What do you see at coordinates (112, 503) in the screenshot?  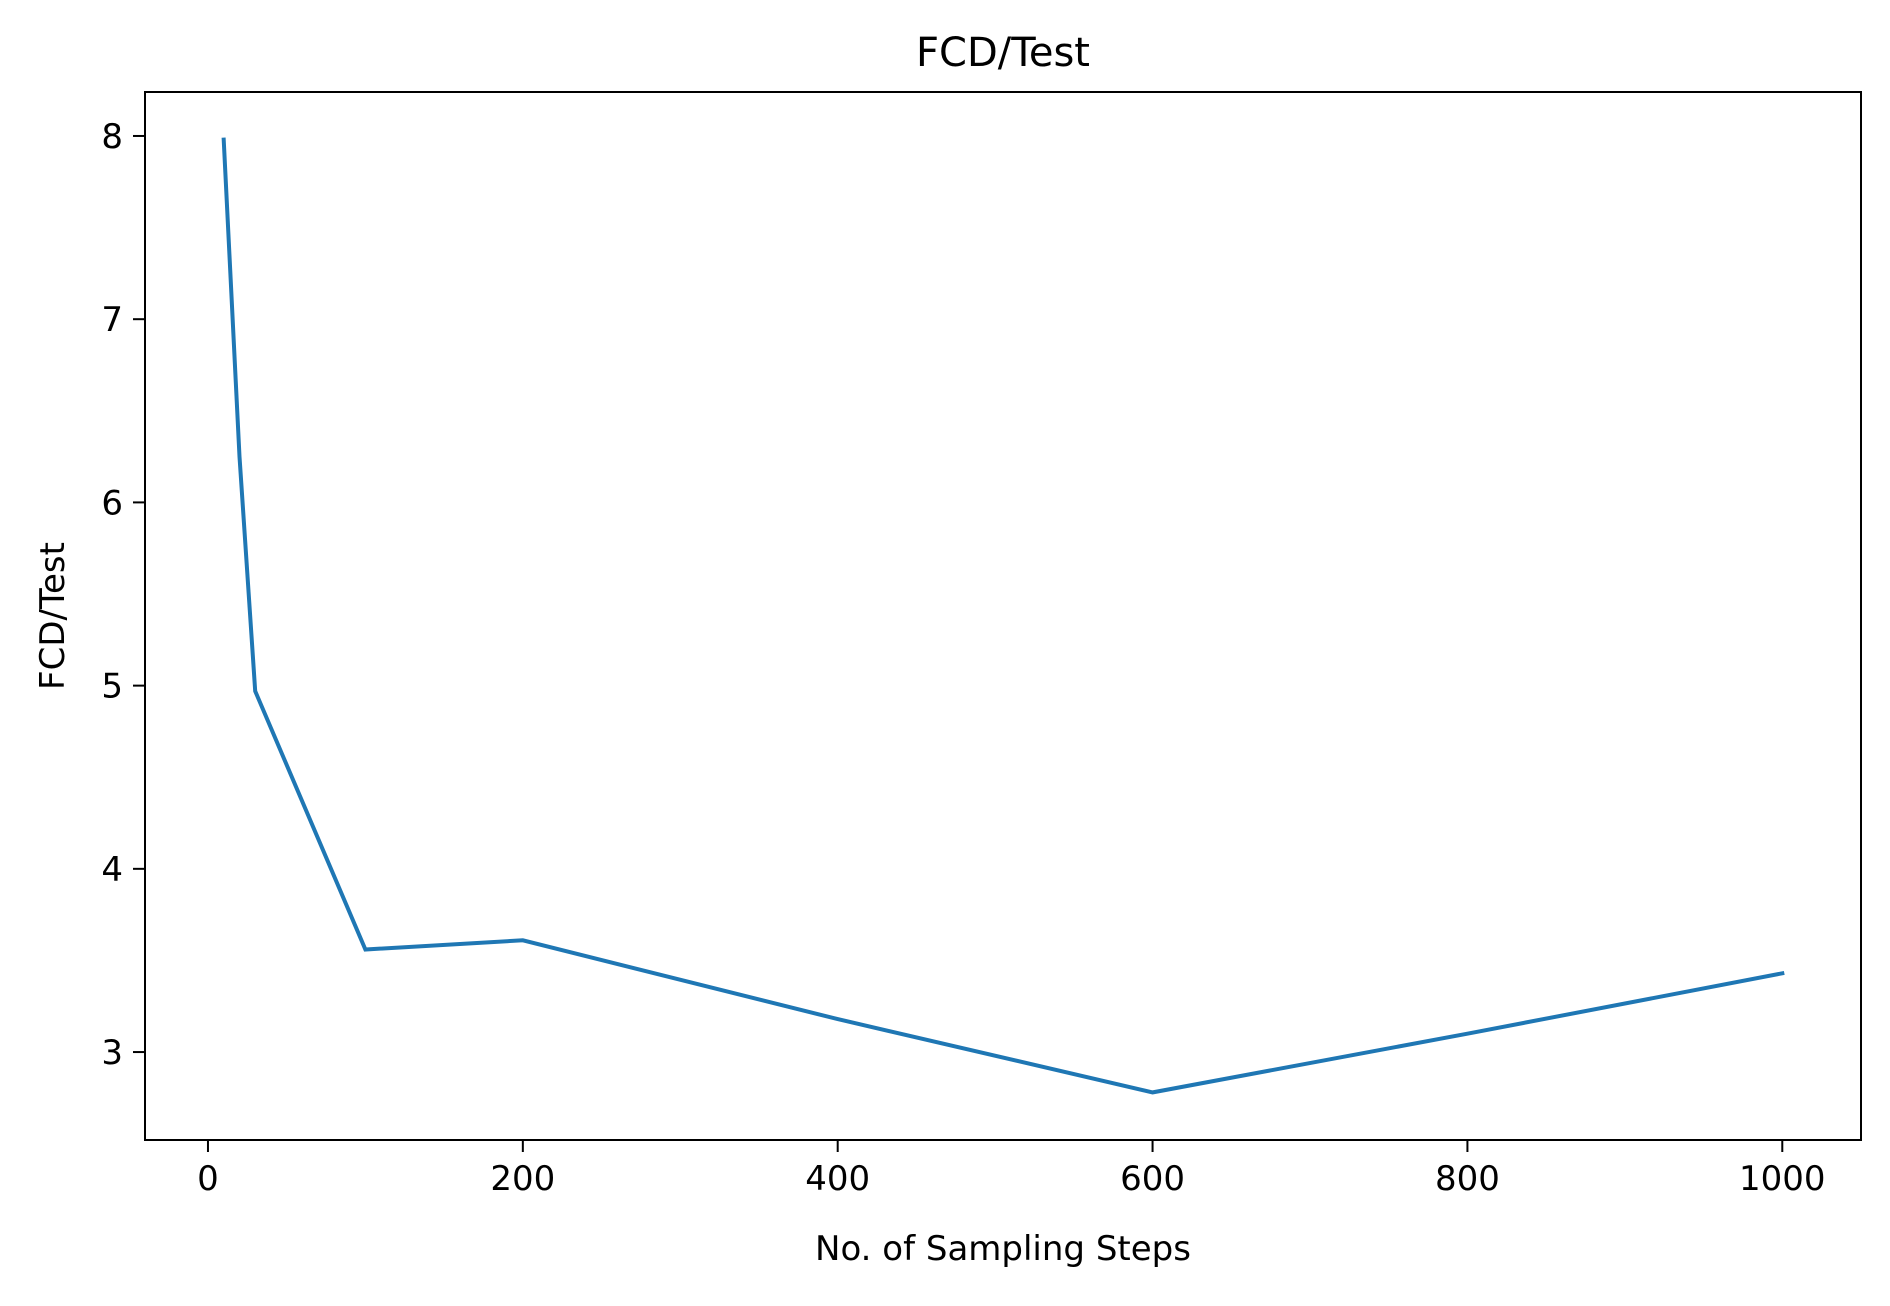 I see `y-tick-label: 6` at bounding box center [112, 503].